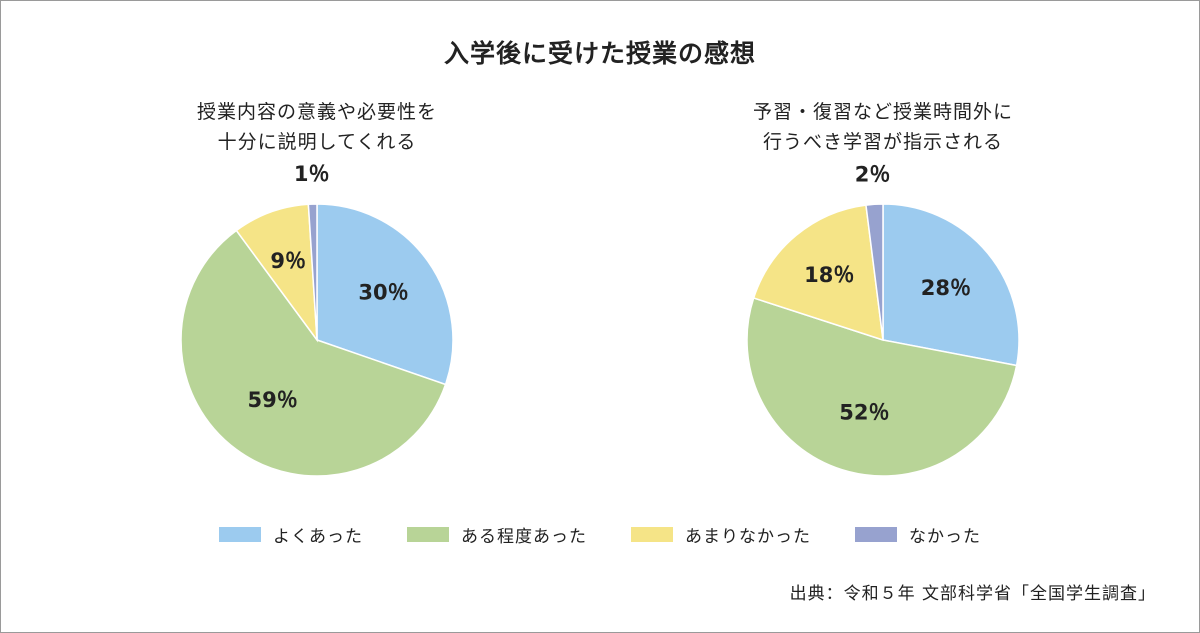 The width and height of the screenshot is (1200, 633). I want to click on chart-2-title-line-2: 行うべき学習が指示される, so click(882, 142).